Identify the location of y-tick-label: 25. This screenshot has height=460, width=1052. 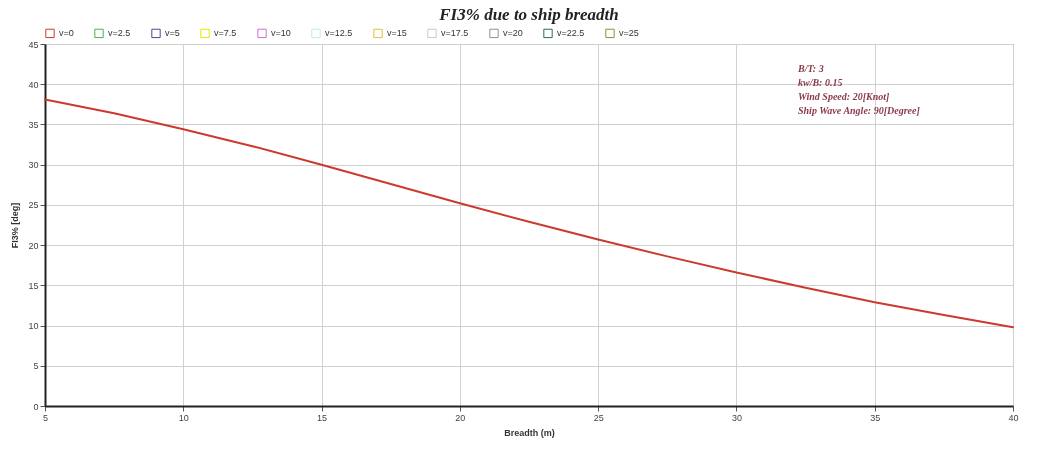
(33, 205).